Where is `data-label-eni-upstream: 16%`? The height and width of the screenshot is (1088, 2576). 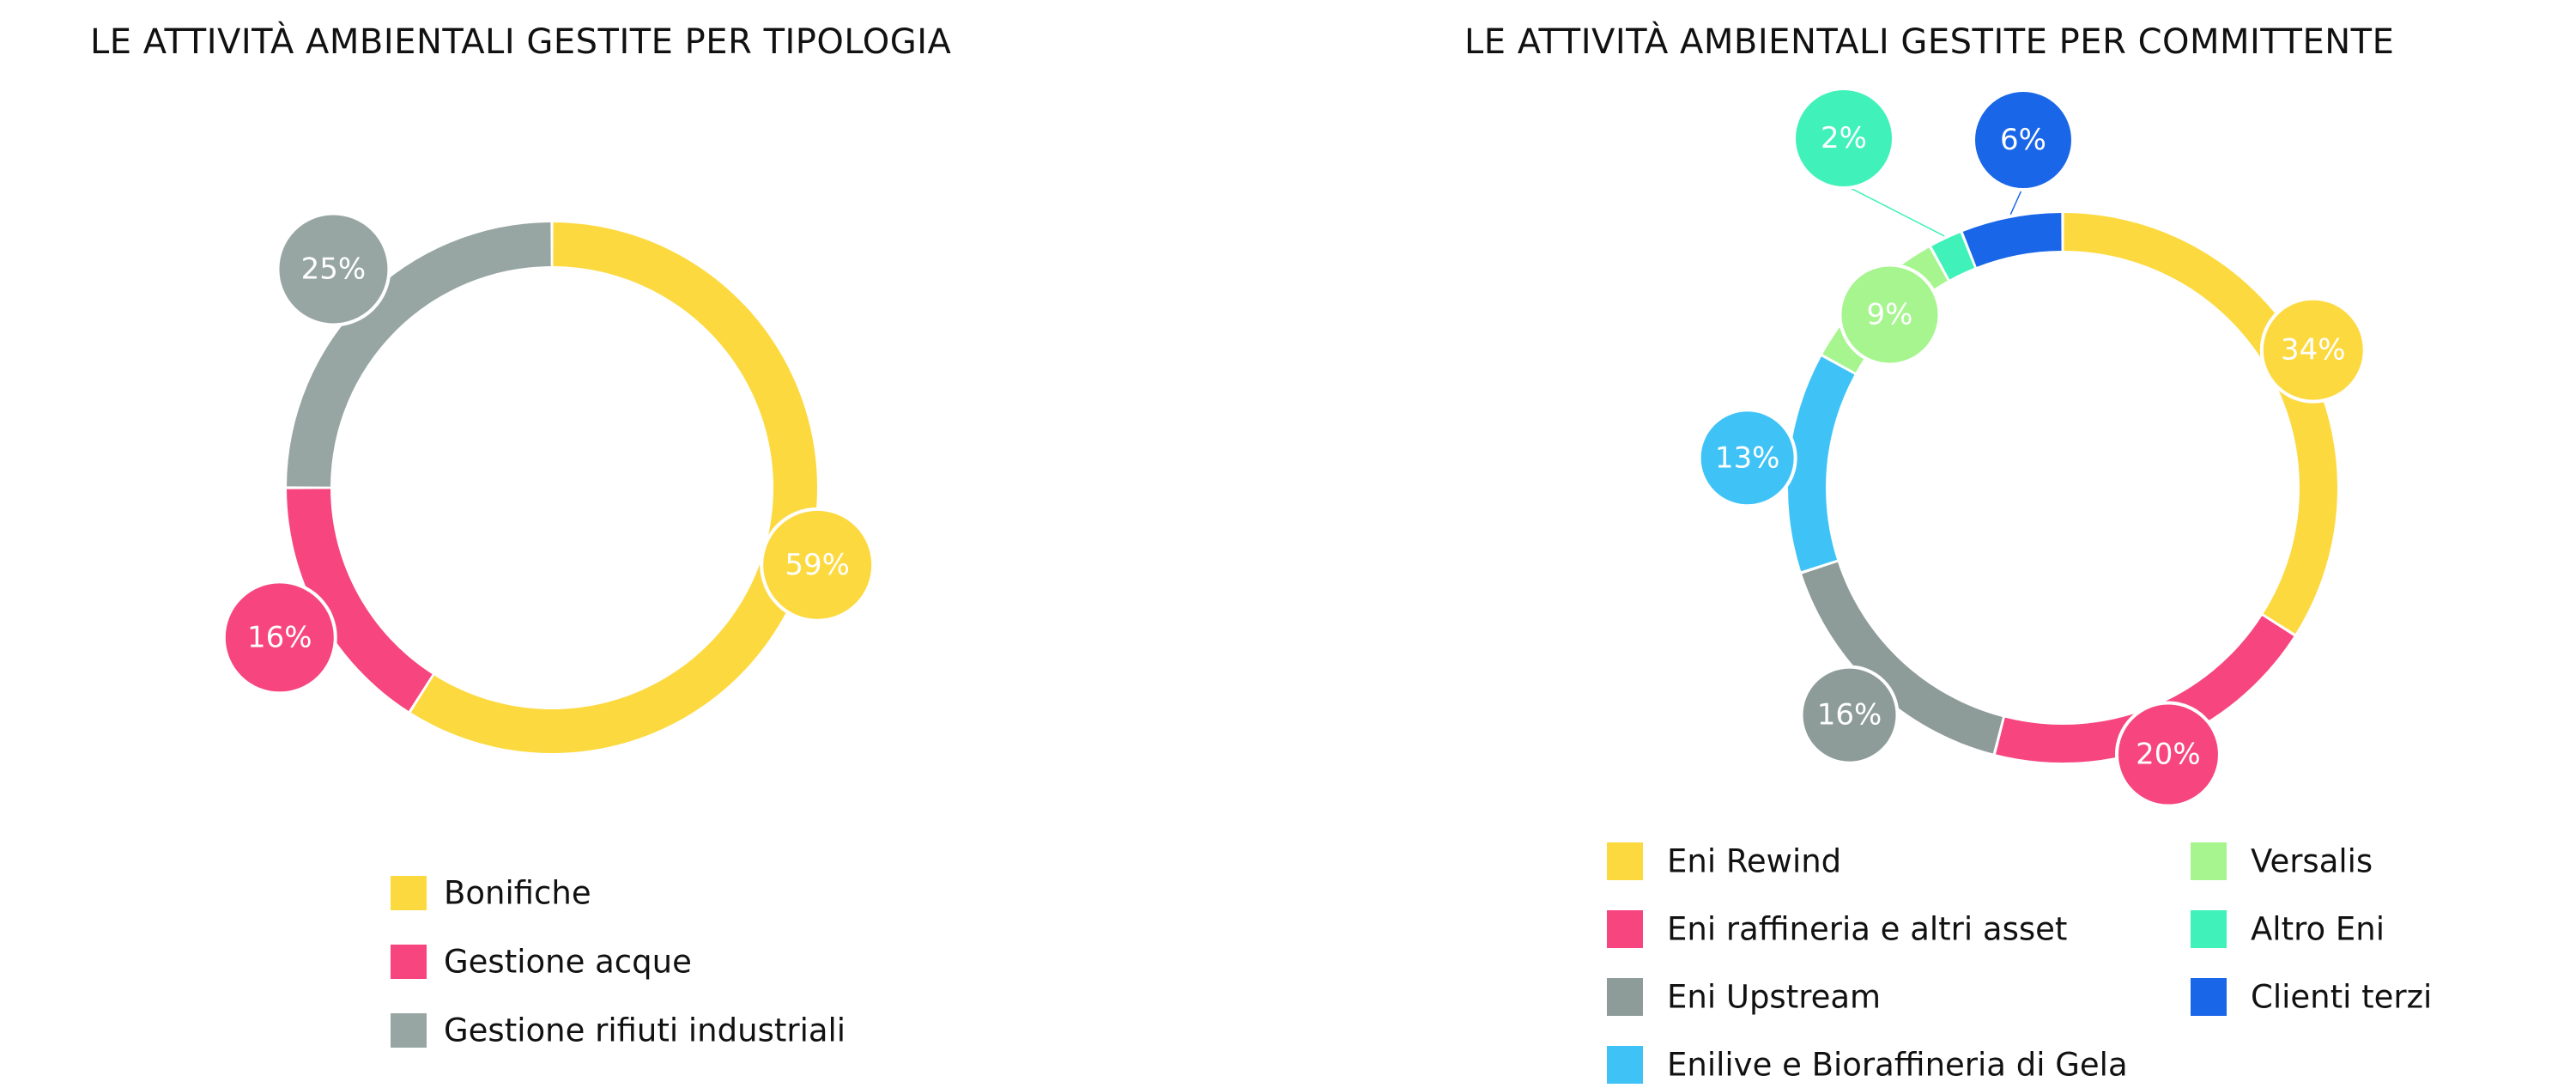
data-label-eni-upstream: 16% is located at coordinates (1849, 715).